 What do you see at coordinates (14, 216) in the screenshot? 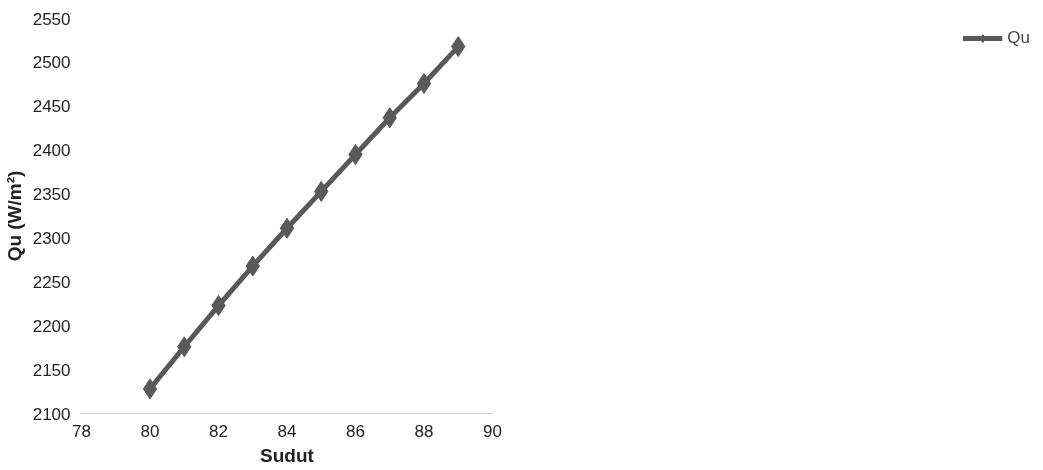
I see `y-axis-title: Qu (W/m²)` at bounding box center [14, 216].